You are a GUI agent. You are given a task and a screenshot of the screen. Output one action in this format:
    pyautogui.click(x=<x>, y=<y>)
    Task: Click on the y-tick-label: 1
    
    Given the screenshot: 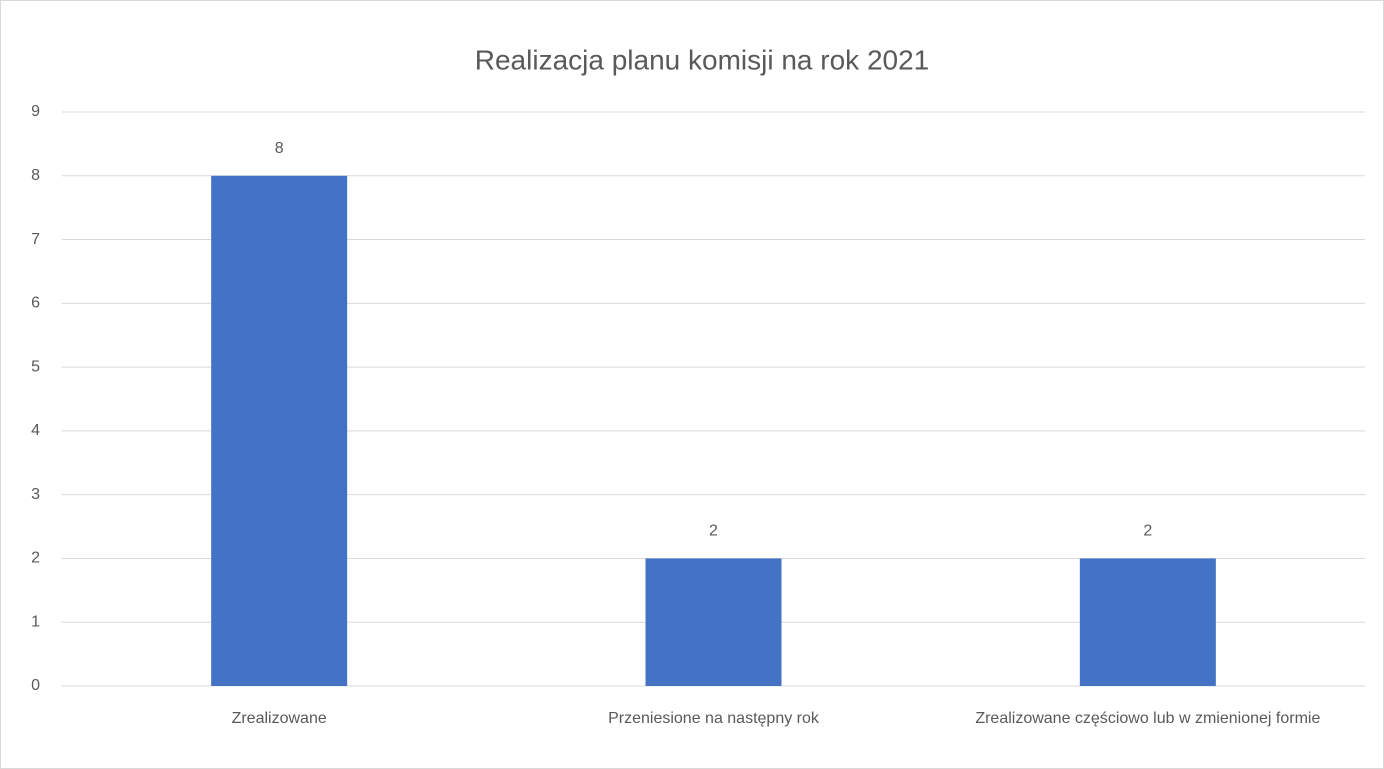 What is the action you would take?
    pyautogui.click(x=35, y=621)
    